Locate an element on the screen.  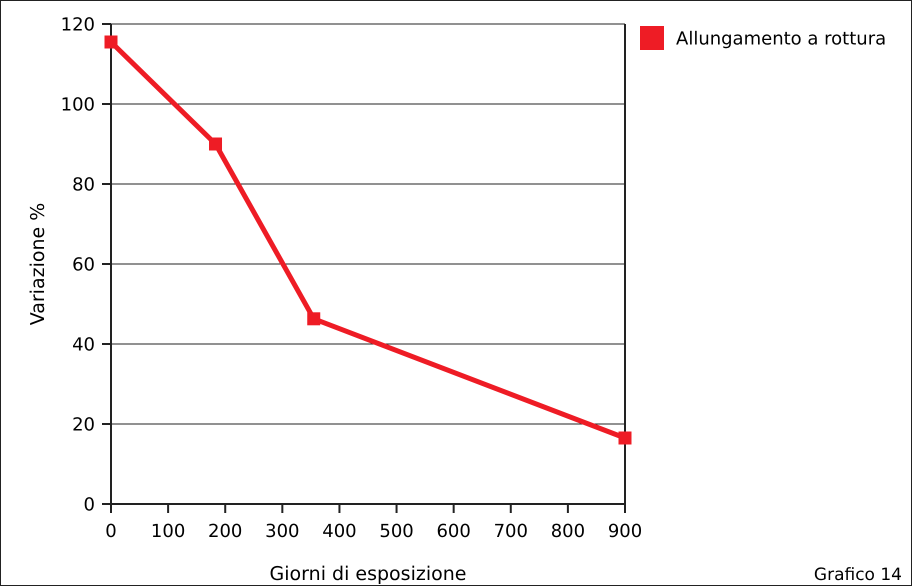
x-tick-label: 100 is located at coordinates (168, 531).